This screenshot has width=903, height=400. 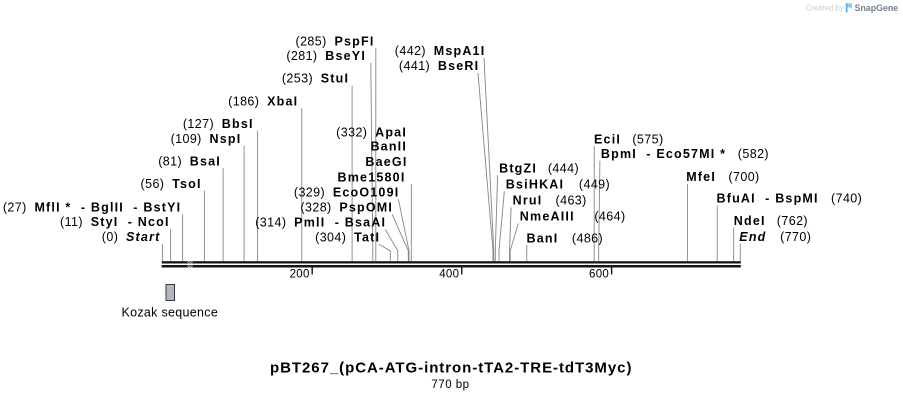 What do you see at coordinates (558, 185) in the screenshot?
I see `svg-text: BsiHKAI (449)` at bounding box center [558, 185].